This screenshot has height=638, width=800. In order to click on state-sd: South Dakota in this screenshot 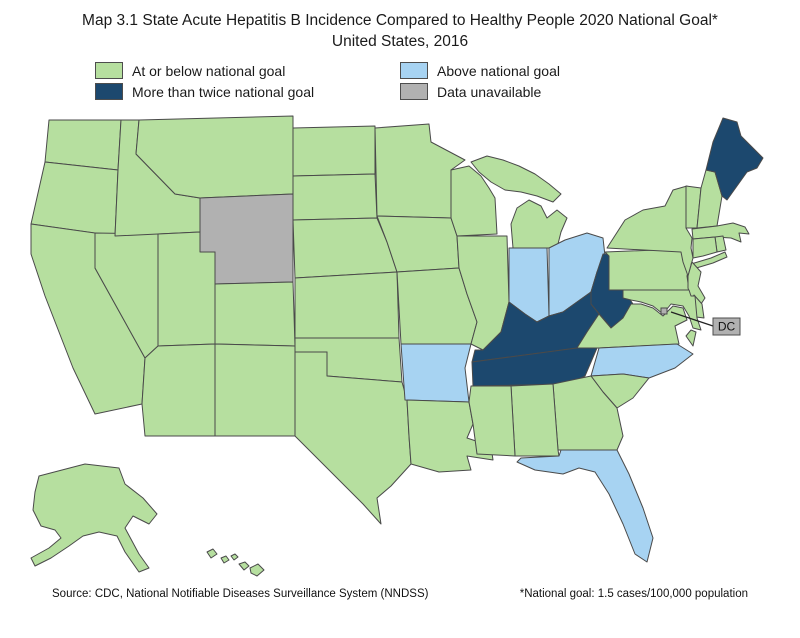, I will do `click(335, 197)`.